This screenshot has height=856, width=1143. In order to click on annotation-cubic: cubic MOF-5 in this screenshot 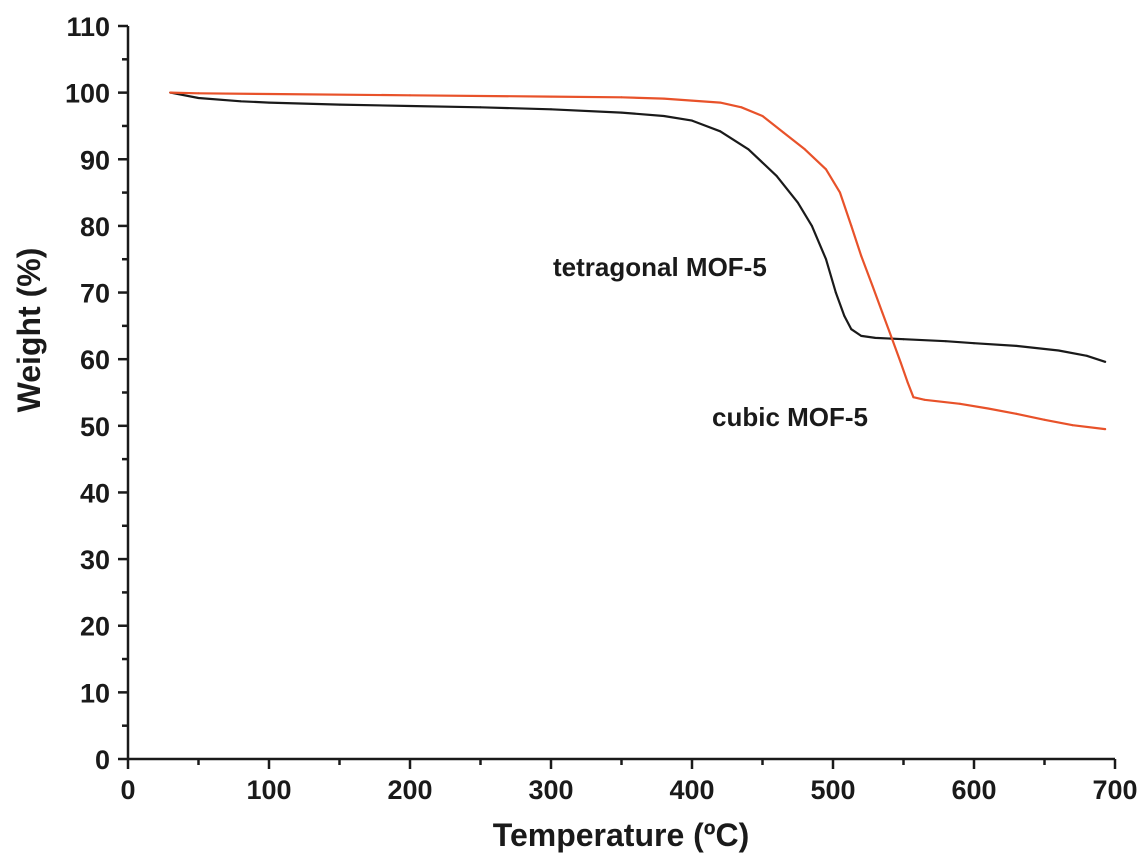, I will do `click(790, 417)`.